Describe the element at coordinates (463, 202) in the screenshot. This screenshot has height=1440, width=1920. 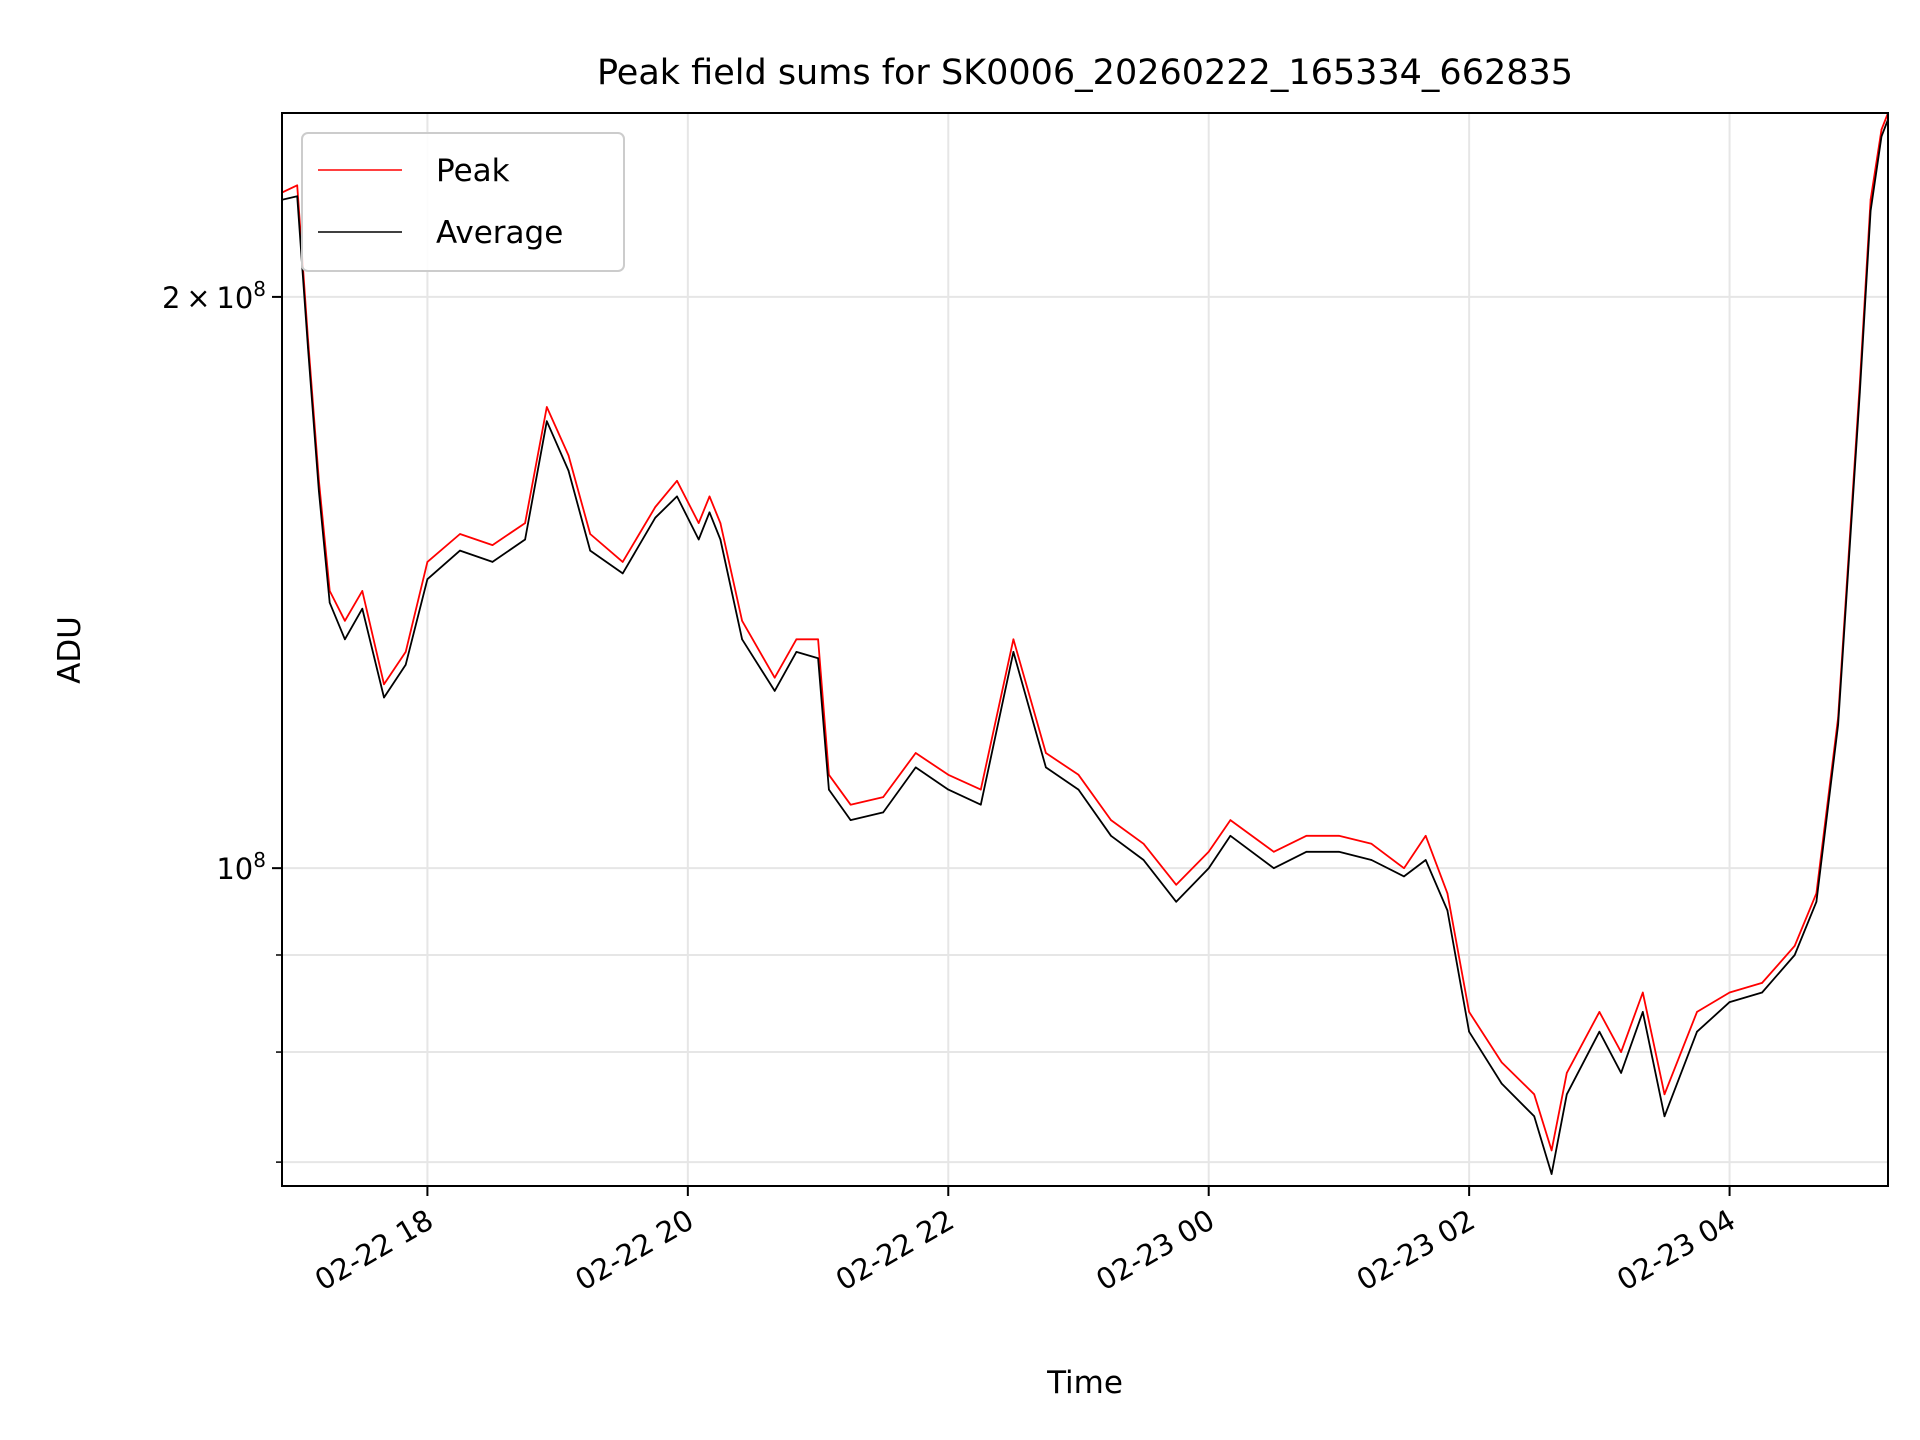
I see `legend: Peak Average` at that location.